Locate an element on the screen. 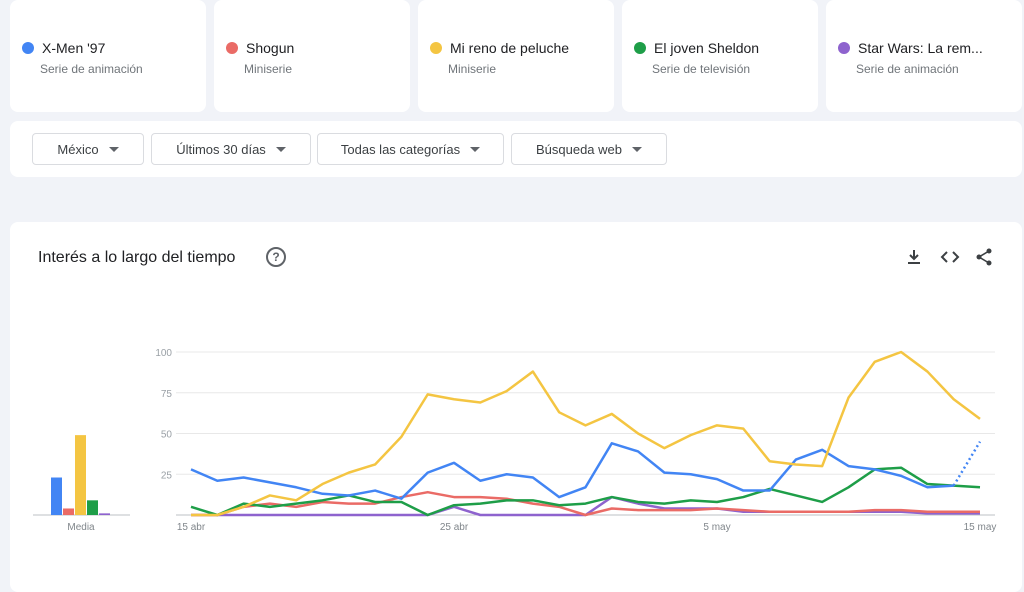 The height and width of the screenshot is (592, 1024). term-card: Mi reno de peluche Miniserie is located at coordinates (516, 56).